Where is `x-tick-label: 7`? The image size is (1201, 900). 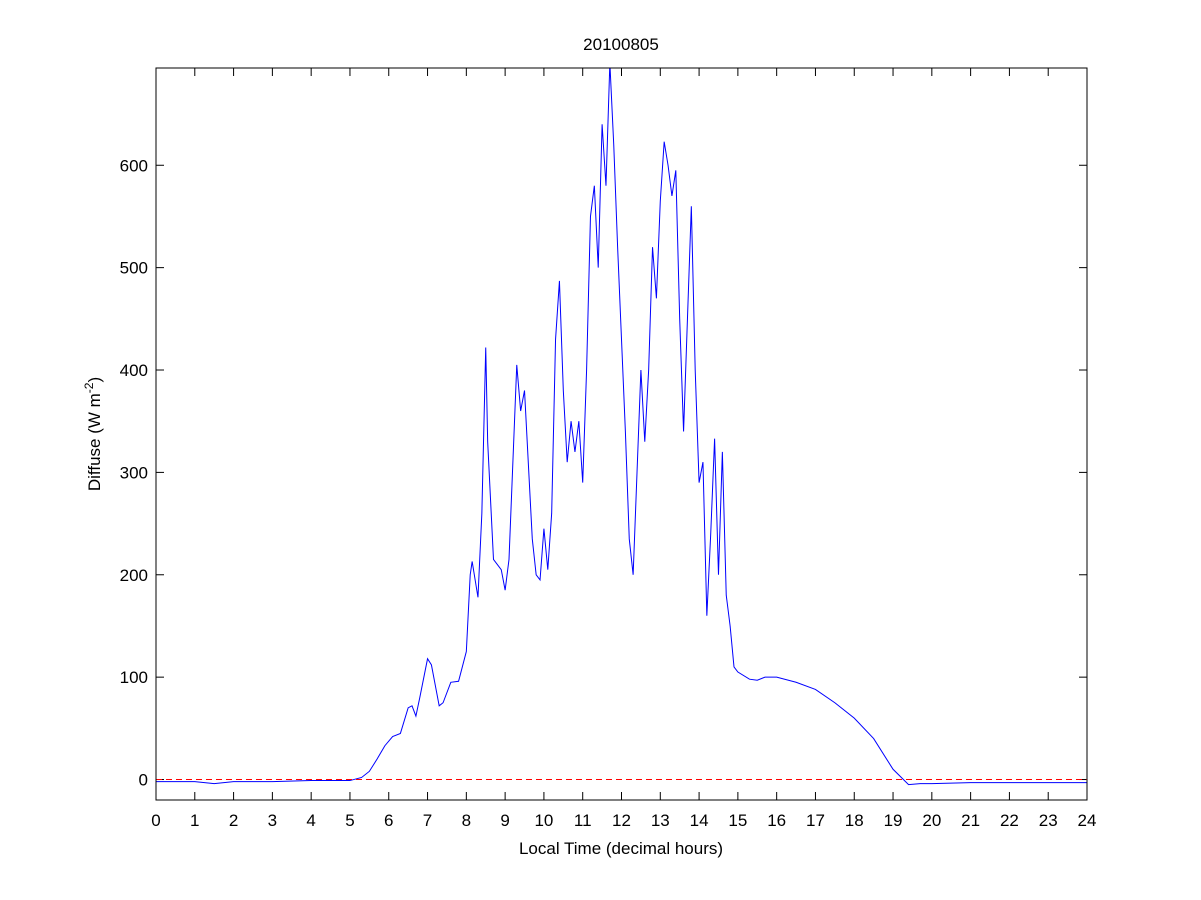 x-tick-label: 7 is located at coordinates (427, 820).